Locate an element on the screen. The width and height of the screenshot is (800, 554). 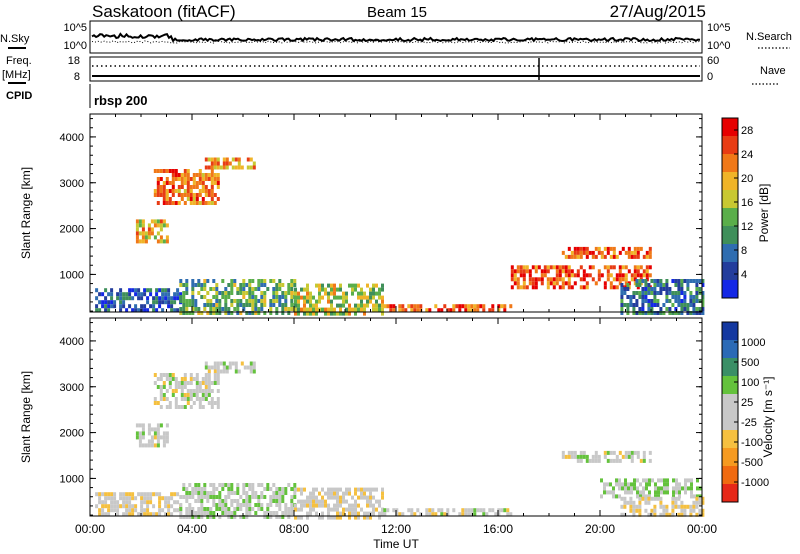
colorbar-segment is located at coordinates (730, 475).